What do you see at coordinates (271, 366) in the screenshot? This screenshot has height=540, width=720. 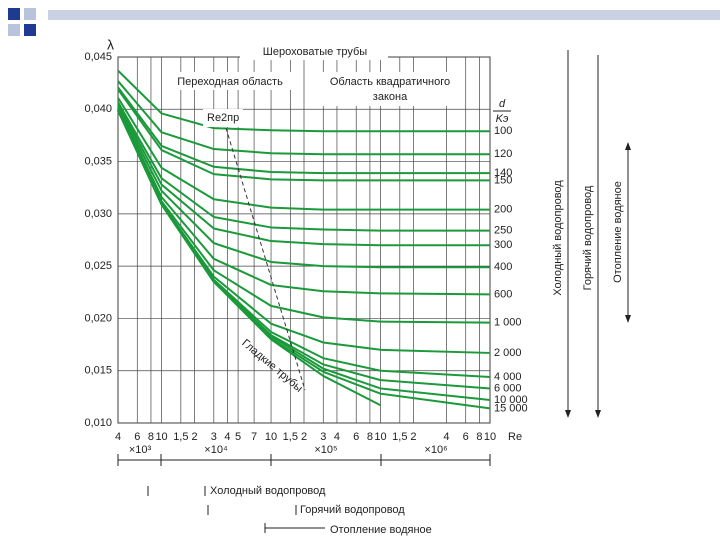 I see `annotation: Гладкие трубы` at bounding box center [271, 366].